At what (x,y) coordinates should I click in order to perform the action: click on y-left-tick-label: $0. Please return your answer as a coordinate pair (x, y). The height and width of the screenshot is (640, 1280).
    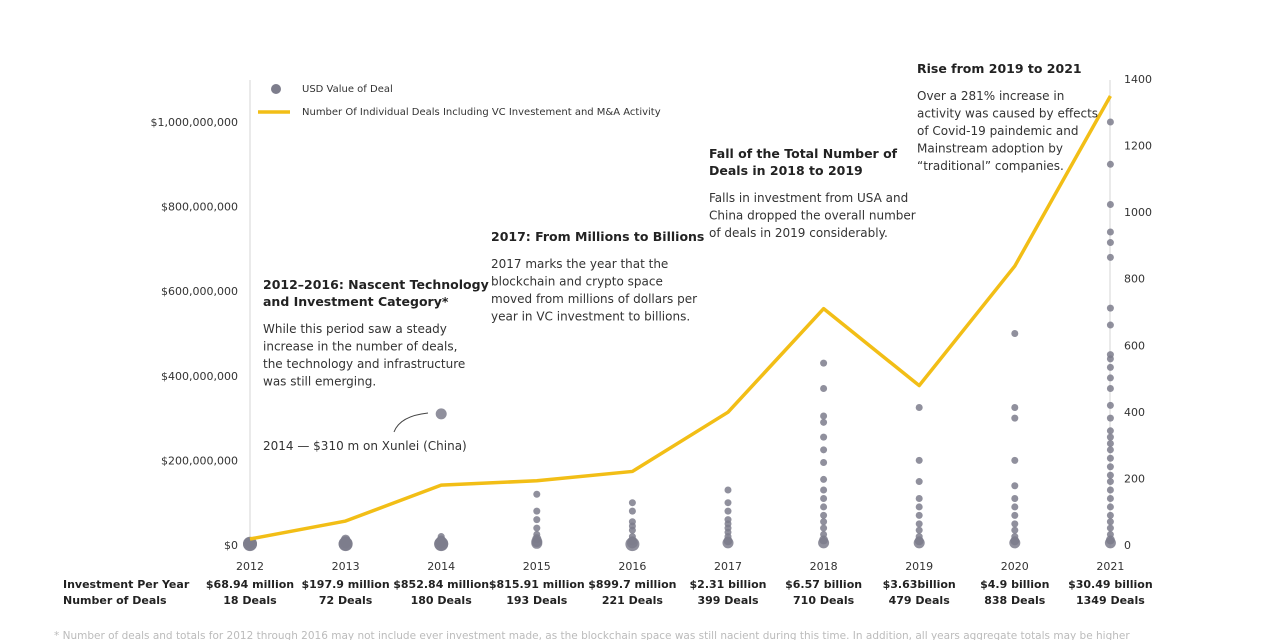
    Looking at the image, I should click on (231, 545).